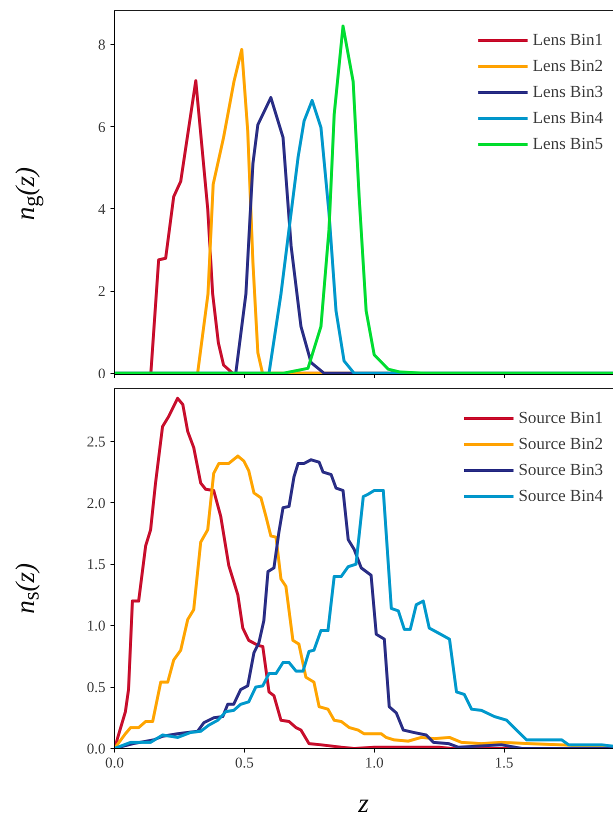  I want to click on legend-label: Lens Bin1, so click(567, 40).